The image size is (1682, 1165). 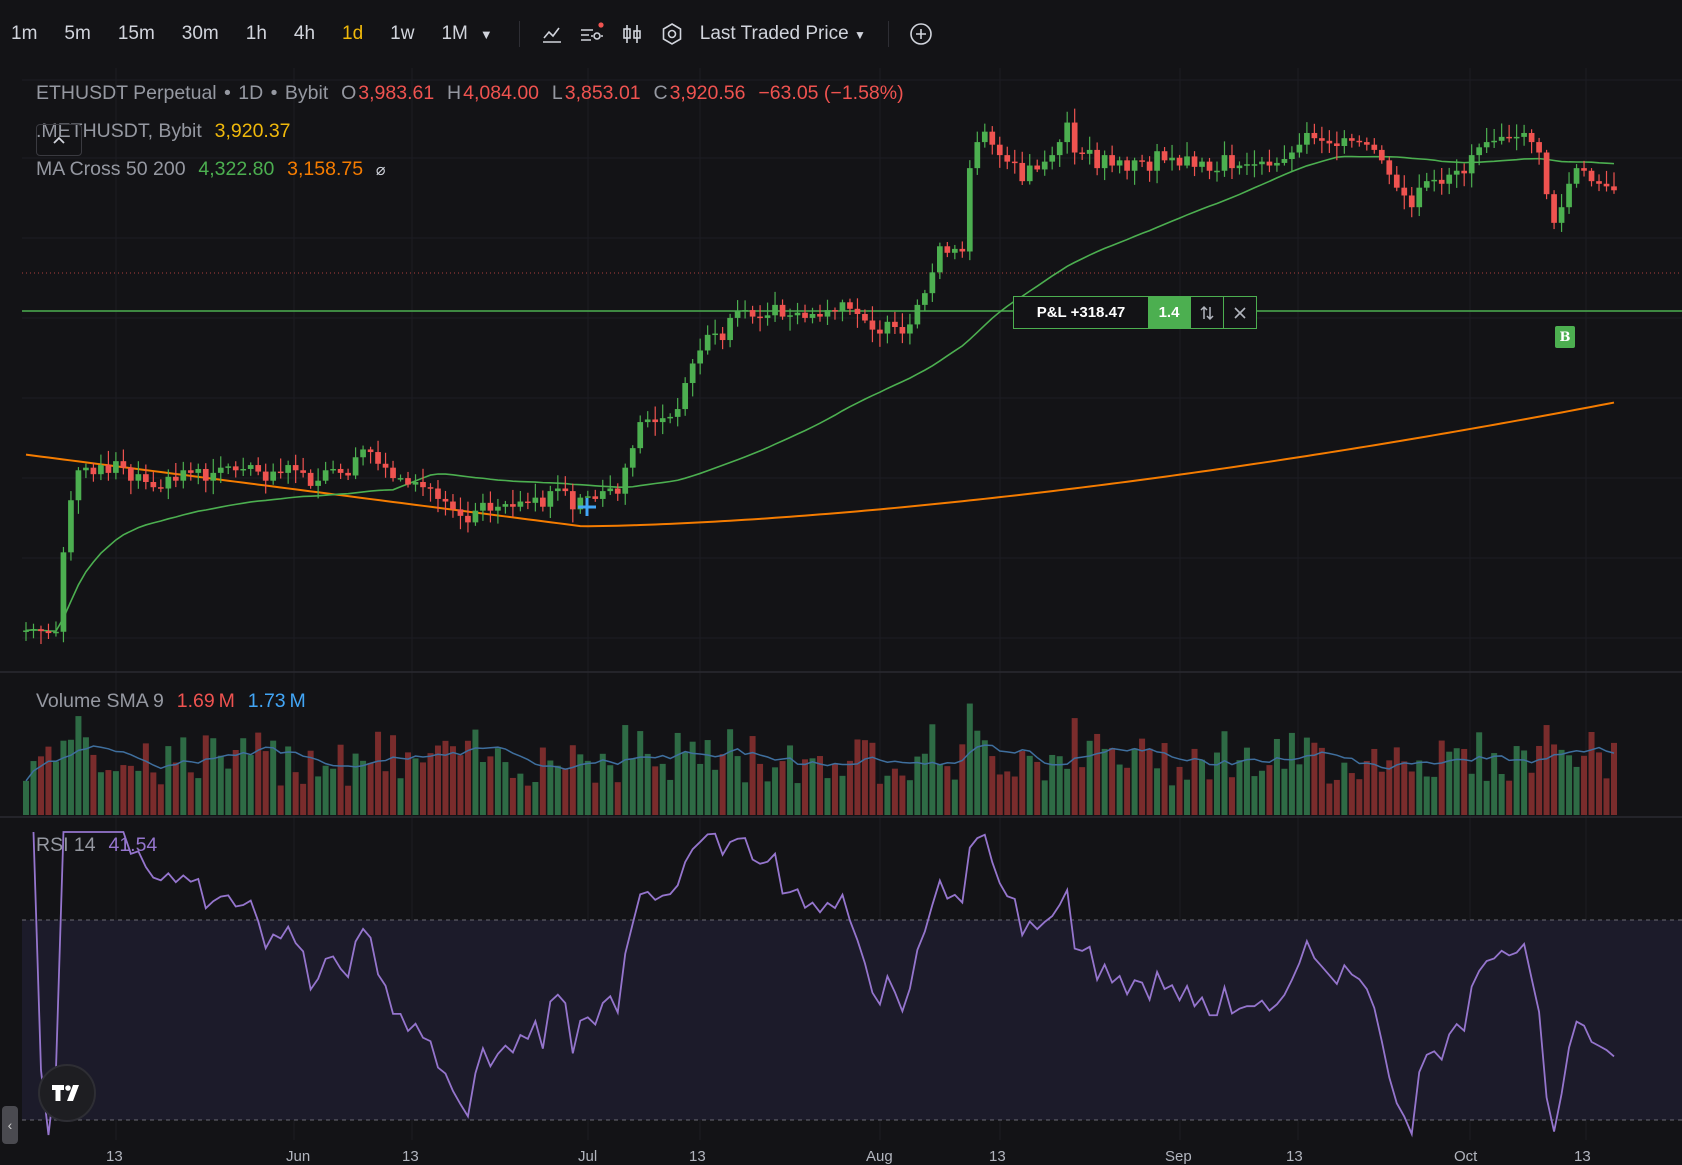 I want to click on timeframe-1M: 1M, so click(x=454, y=33).